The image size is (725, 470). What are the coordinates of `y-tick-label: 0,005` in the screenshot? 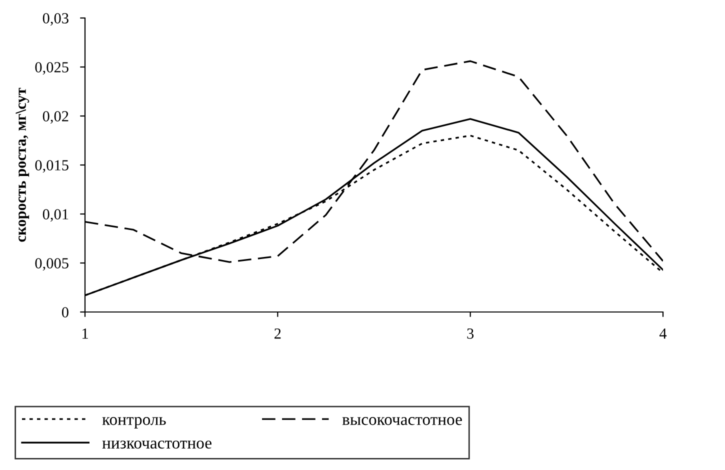 It's located at (51, 264).